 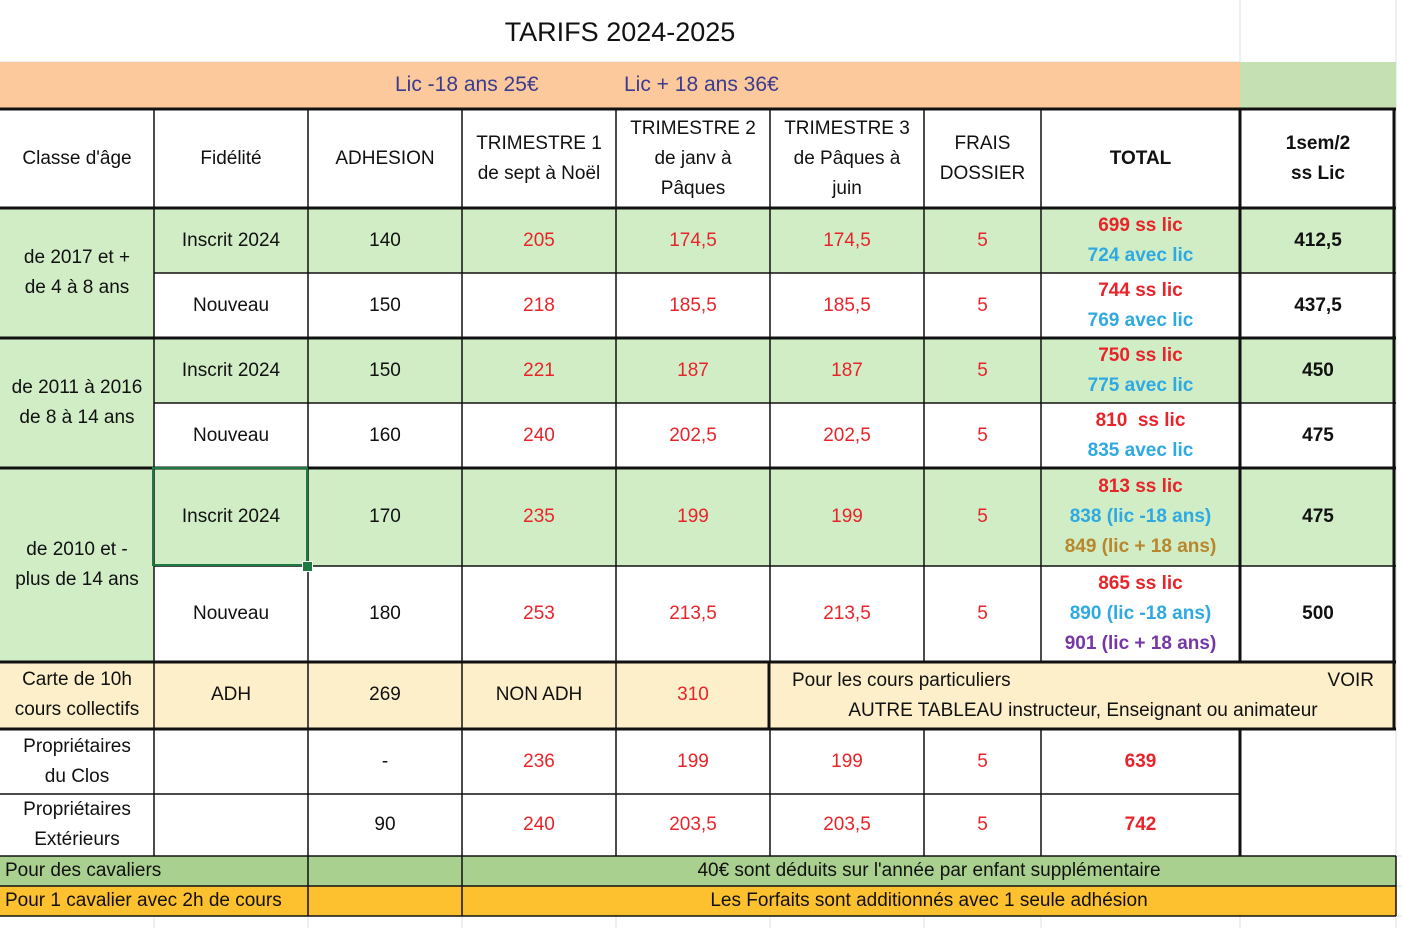 I want to click on carte-non-adh: NON ADH, so click(x=539, y=695).